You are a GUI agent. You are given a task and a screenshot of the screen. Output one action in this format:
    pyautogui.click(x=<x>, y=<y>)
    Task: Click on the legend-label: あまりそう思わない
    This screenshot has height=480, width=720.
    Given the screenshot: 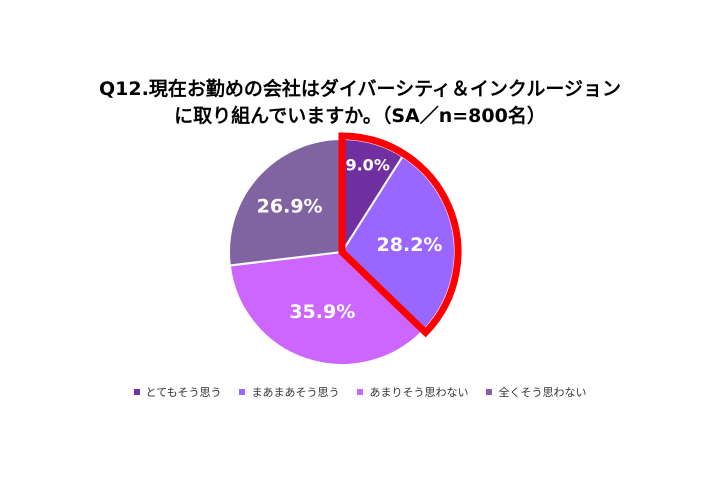 What is the action you would take?
    pyautogui.click(x=419, y=392)
    